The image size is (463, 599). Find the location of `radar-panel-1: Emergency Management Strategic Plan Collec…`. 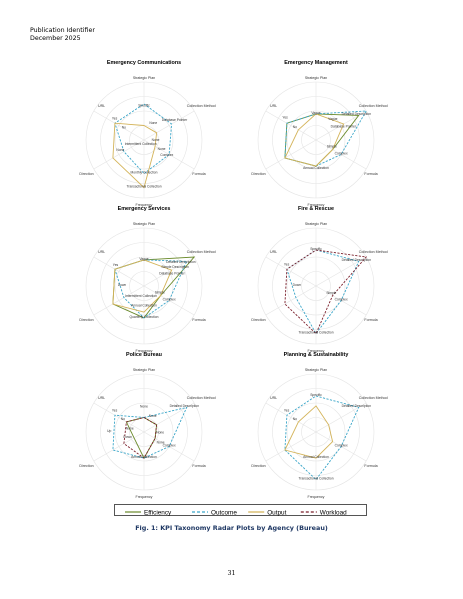

radar-panel-1: Emergency Management Strategic Plan Collec… is located at coordinates (319, 133).